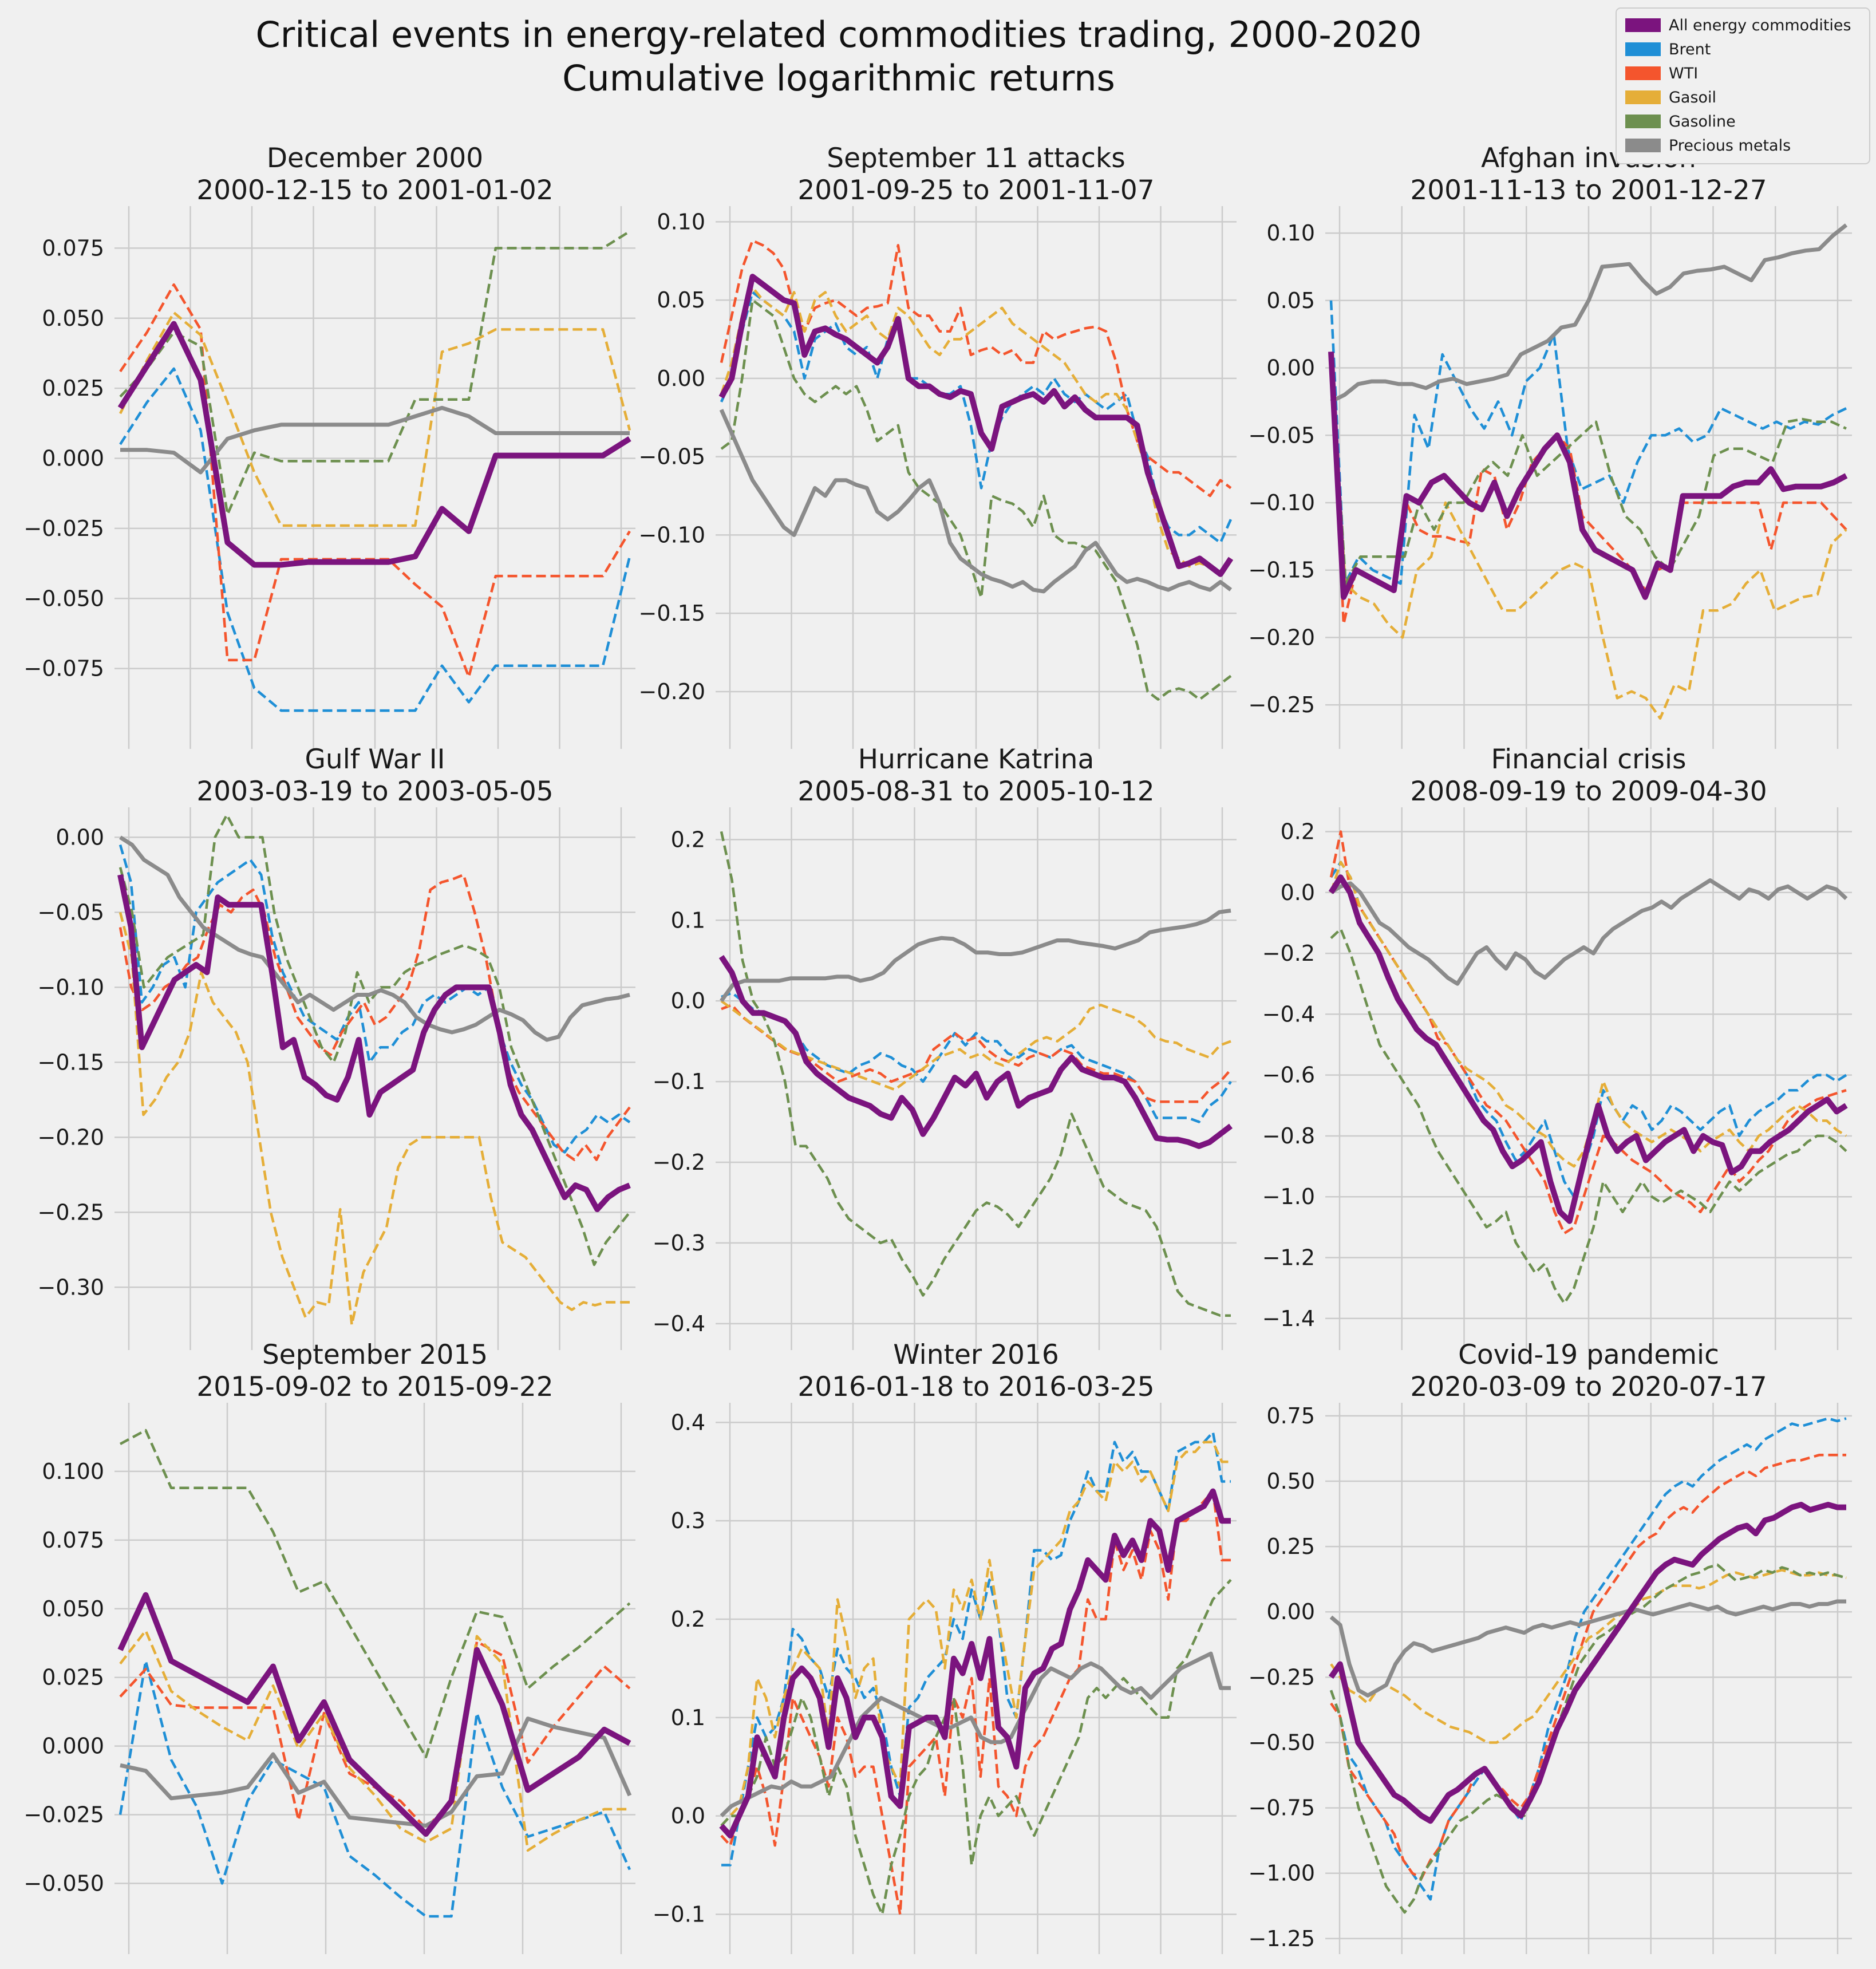 Image resolution: width=1876 pixels, height=1969 pixels. What do you see at coordinates (1668, 49) in the screenshot?
I see `legend-item-brent: Brent` at bounding box center [1668, 49].